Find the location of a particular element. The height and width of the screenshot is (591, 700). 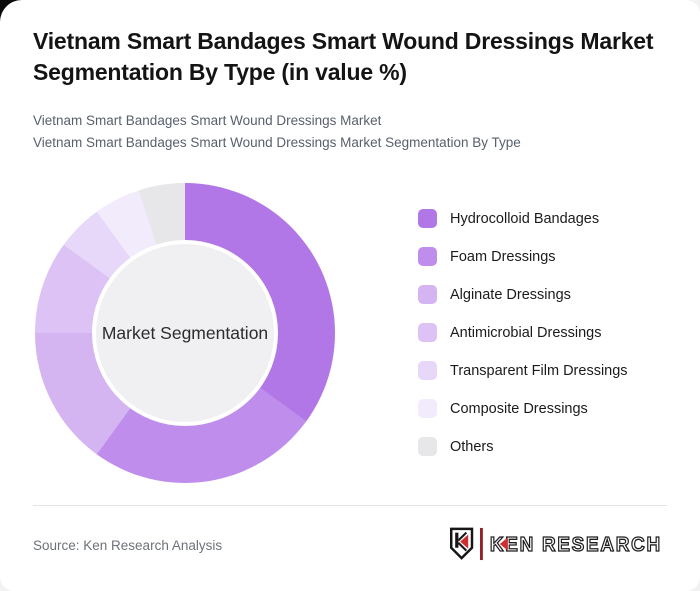

donut-center-label: Market Segmentation is located at coordinates (185, 332).